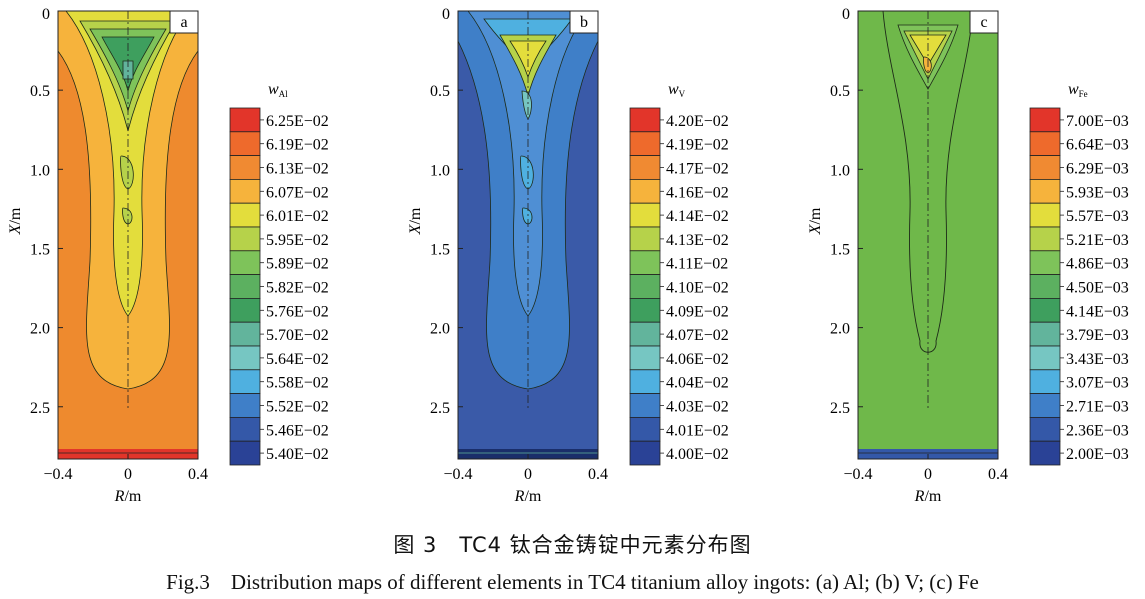 This screenshot has height=599, width=1145. I want to click on legend-label: 6.25E−02, so click(297, 121).